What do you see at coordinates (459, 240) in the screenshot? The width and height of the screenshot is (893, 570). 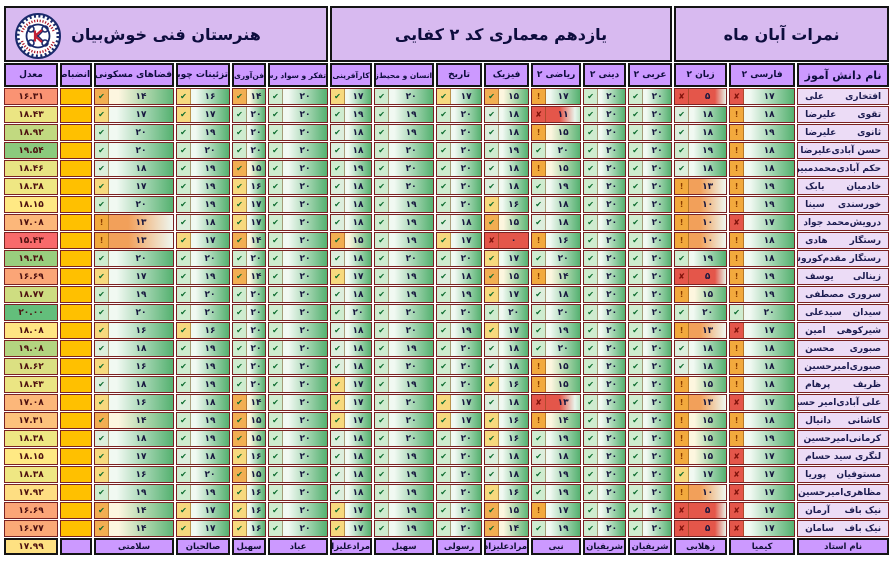 I see `grade-cell-tarikh: ✔ ۱۷` at bounding box center [459, 240].